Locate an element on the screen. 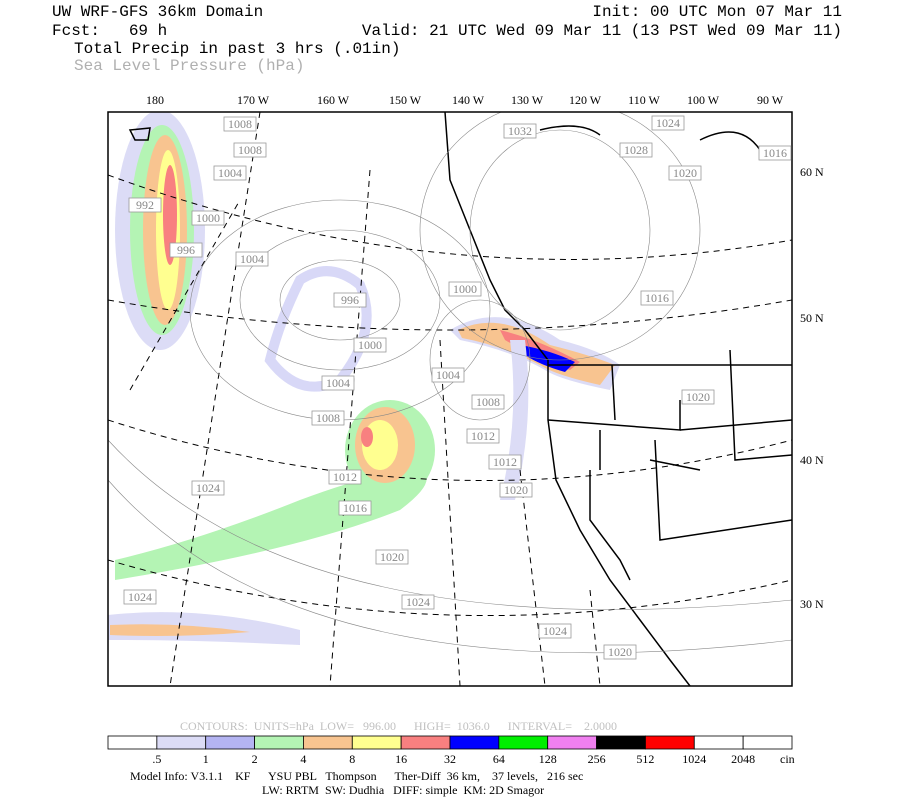 Image resolution: width=900 pixels, height=800 pixels. title: UW WRF-GFS 36km Domain is located at coordinates (157, 12).